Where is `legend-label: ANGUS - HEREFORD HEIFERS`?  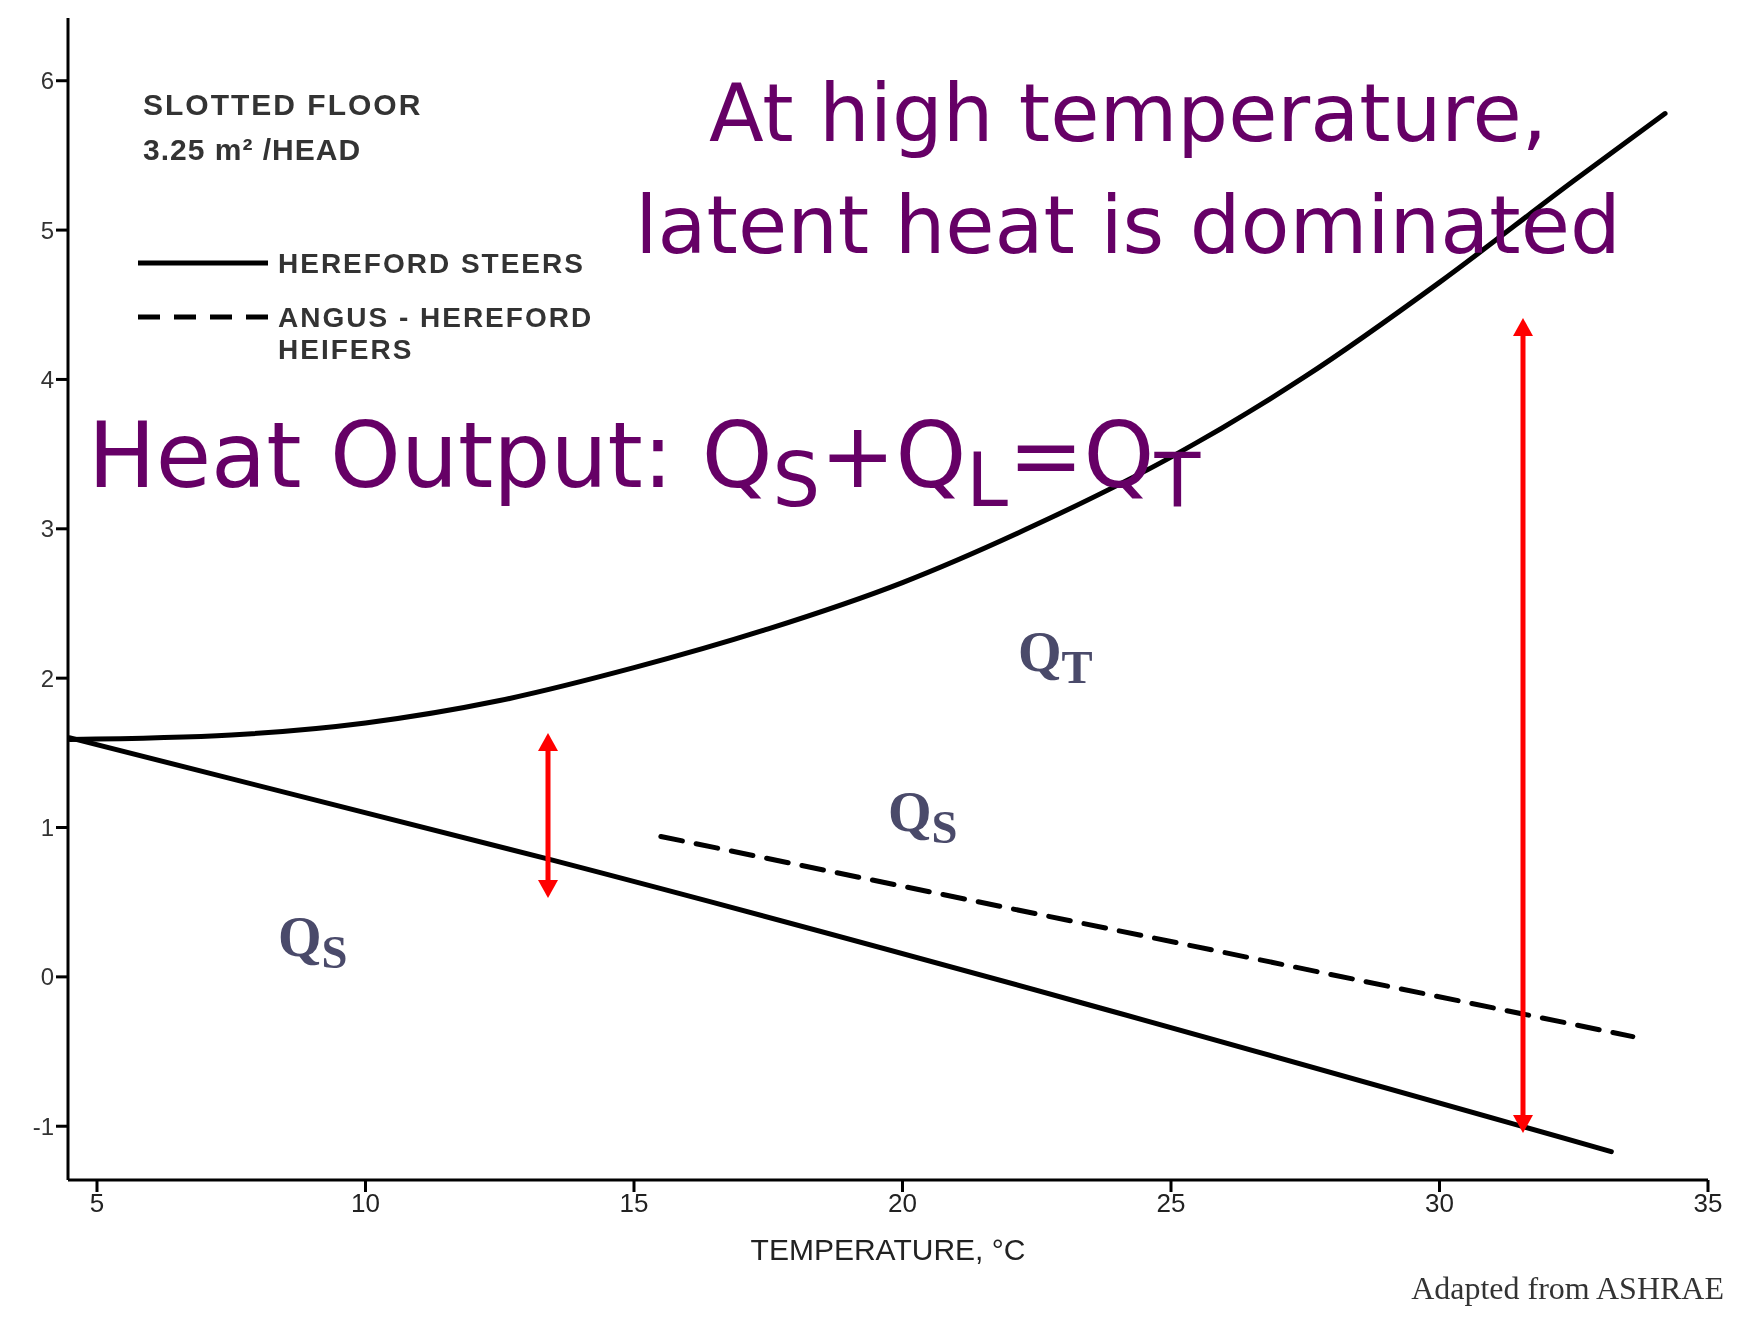
legend-label: ANGUS - HEREFORD HEIFERS is located at coordinates (436, 334).